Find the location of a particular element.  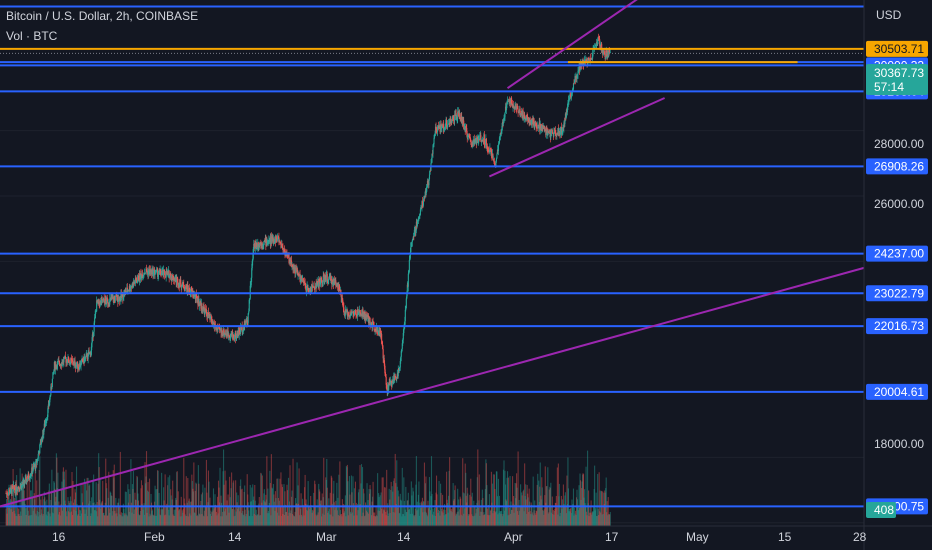

x-tick-label: 14 is located at coordinates (235, 537).